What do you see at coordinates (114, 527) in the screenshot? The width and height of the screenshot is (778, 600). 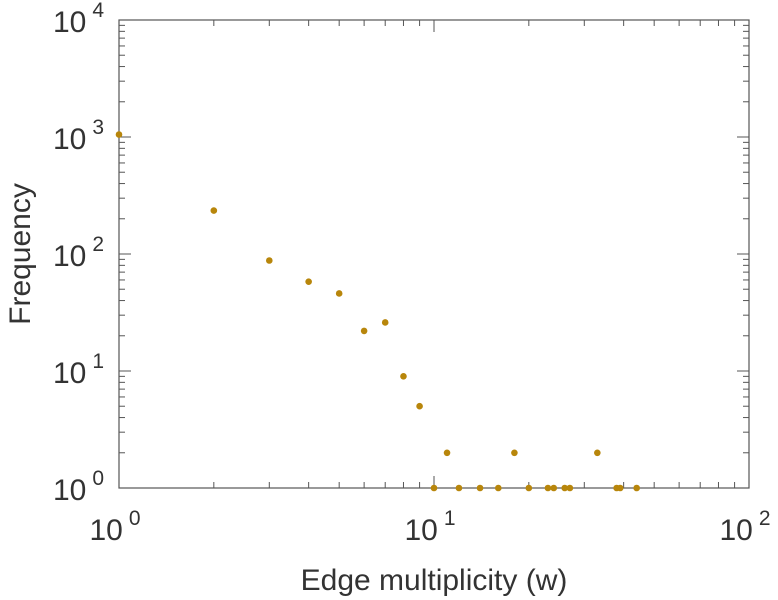 I see `x-tick-label: 10 0` at bounding box center [114, 527].